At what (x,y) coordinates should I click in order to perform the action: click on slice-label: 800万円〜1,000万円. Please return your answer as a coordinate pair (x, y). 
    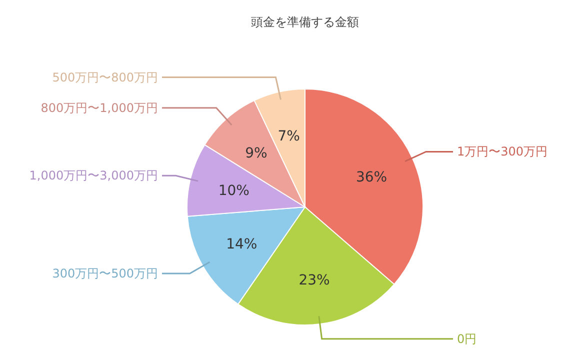
    Looking at the image, I should click on (99, 107).